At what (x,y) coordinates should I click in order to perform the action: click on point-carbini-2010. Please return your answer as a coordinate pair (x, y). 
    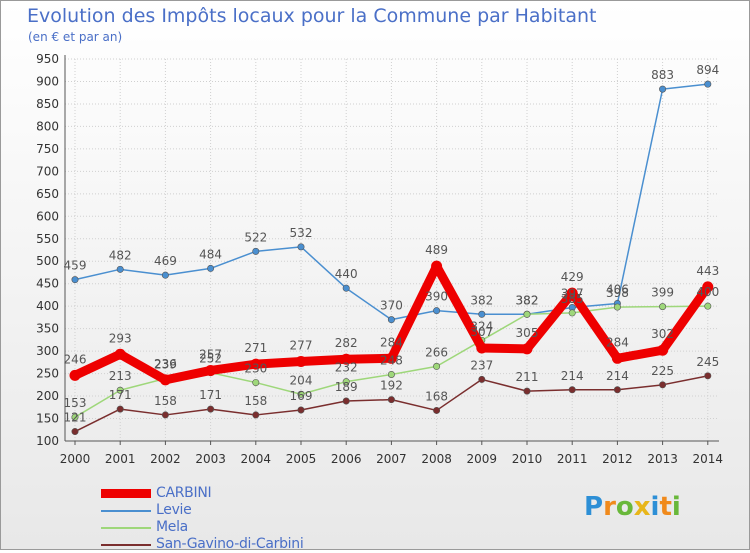
    Looking at the image, I should click on (527, 349).